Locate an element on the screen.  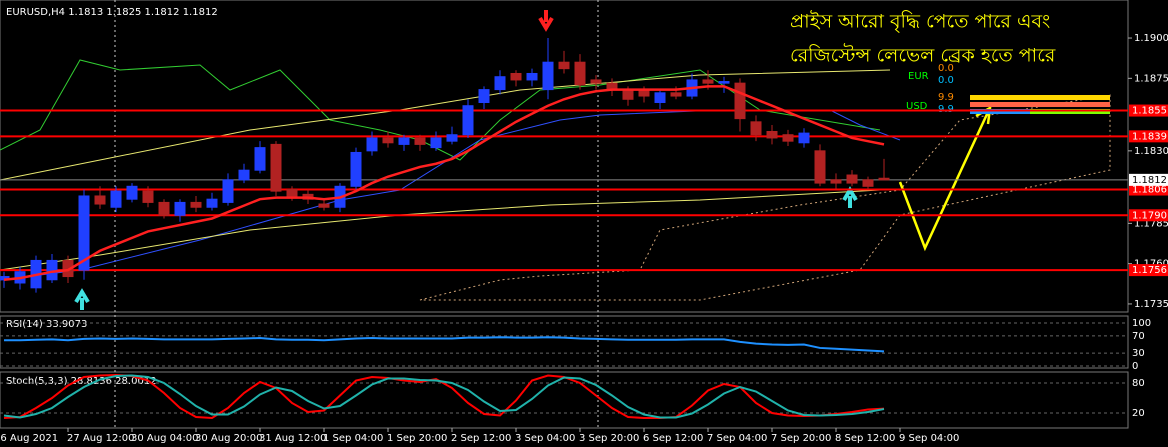
stoch-title: Stoch(5,3,3) 28.8136 28.0012 is located at coordinates (81, 381).